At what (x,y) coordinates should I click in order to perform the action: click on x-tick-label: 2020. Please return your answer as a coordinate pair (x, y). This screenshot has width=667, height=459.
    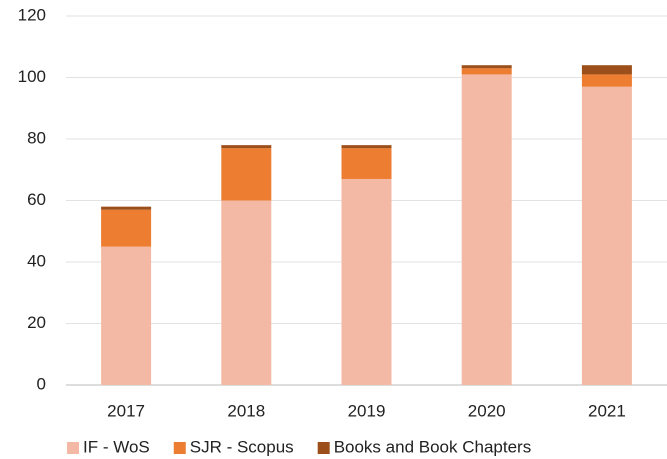
    Looking at the image, I should click on (487, 410).